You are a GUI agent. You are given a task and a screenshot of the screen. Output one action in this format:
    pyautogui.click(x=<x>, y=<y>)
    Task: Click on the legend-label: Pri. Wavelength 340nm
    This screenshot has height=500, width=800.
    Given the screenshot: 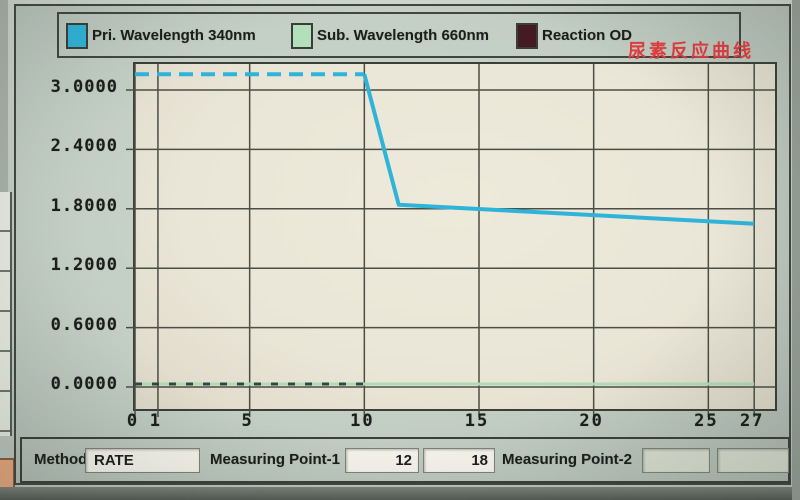 What is the action you would take?
    pyautogui.click(x=174, y=35)
    